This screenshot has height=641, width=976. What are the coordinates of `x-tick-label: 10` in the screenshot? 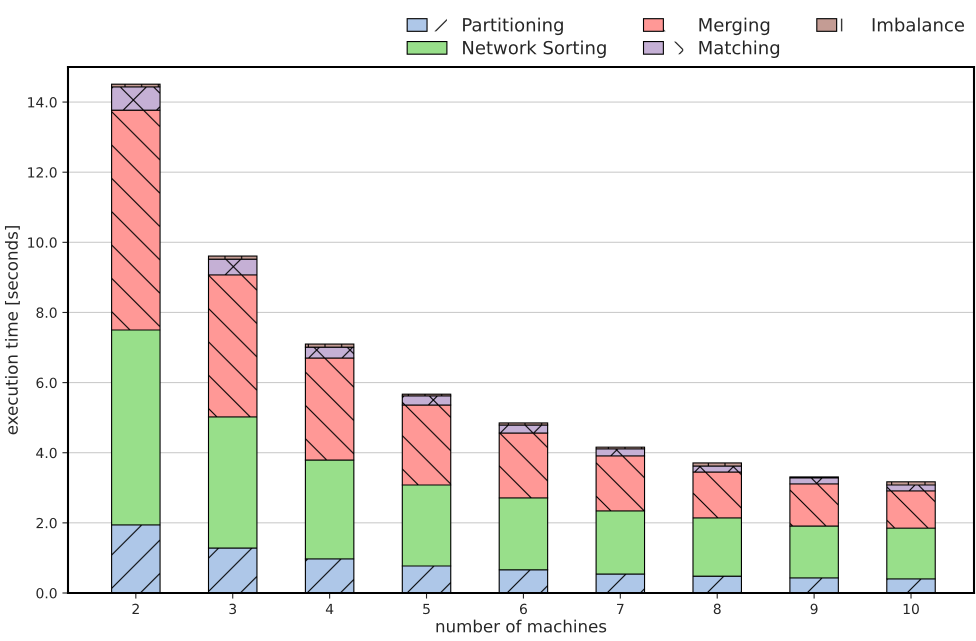 It's located at (911, 609).